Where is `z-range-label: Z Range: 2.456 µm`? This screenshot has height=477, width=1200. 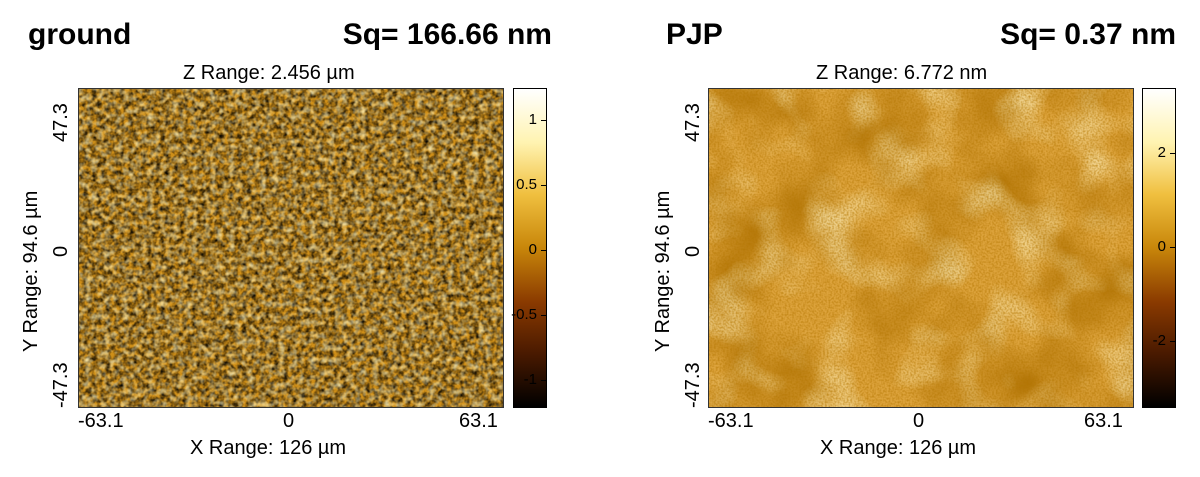 z-range-label: Z Range: 2.456 µm is located at coordinates (269, 73).